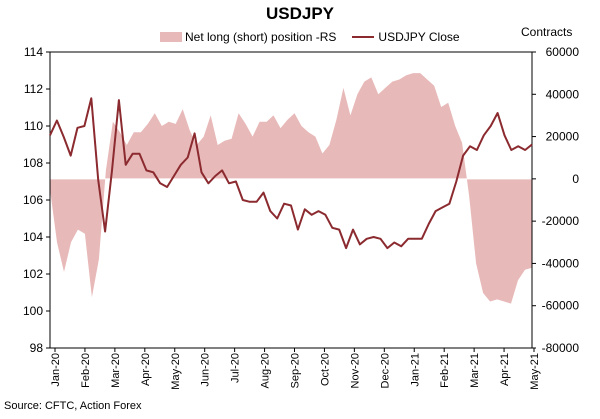 The width and height of the screenshot is (600, 419). Describe the element at coordinates (33, 311) in the screenshot. I see `left-axis-label: 100` at that location.